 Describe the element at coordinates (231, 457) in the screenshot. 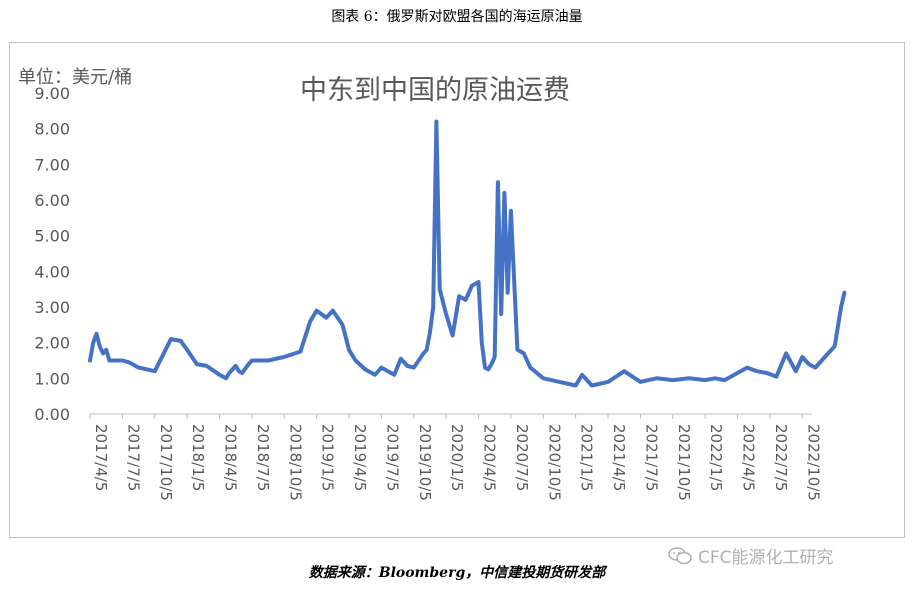

I see `x-tick-label: 2018/4/5` at that location.